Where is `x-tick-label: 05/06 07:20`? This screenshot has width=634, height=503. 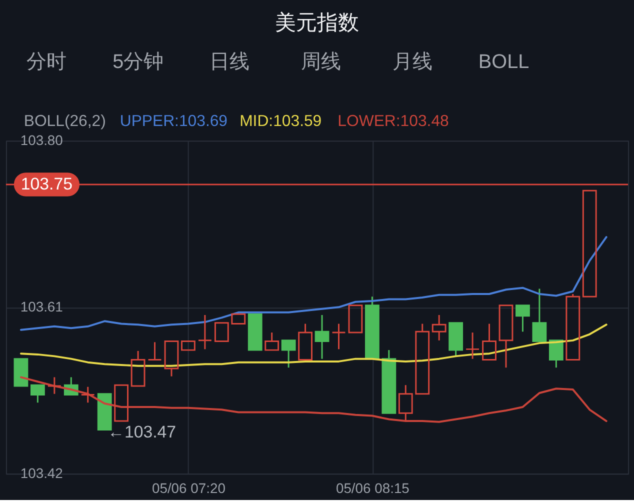
x-tick-label: 05/06 07:20 is located at coordinates (189, 488).